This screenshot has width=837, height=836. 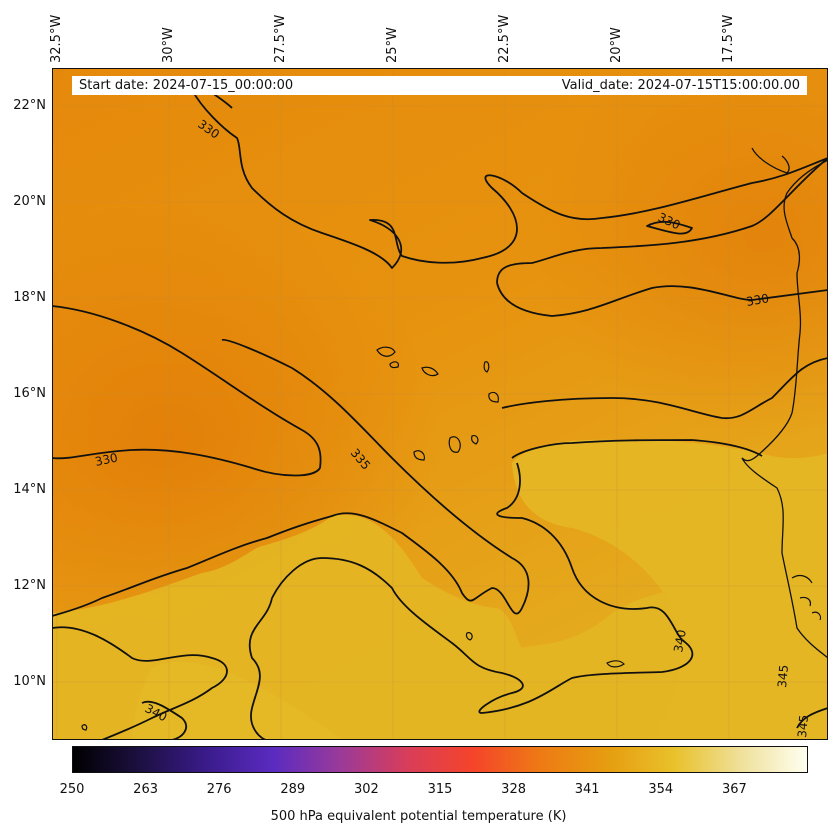 I want to click on contour-label-330-d: 330, so click(x=106, y=459).